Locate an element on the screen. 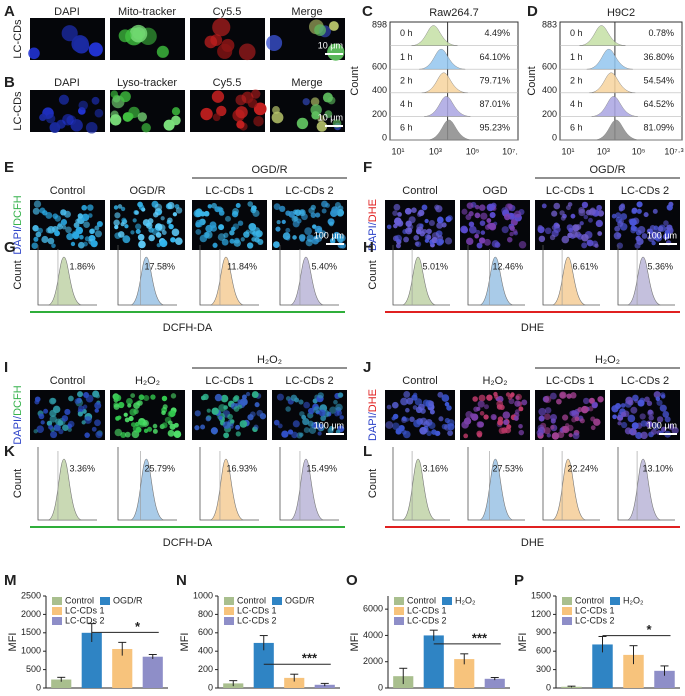 The image size is (685, 696). y-tick-label: 200 is located at coordinates (205, 669).